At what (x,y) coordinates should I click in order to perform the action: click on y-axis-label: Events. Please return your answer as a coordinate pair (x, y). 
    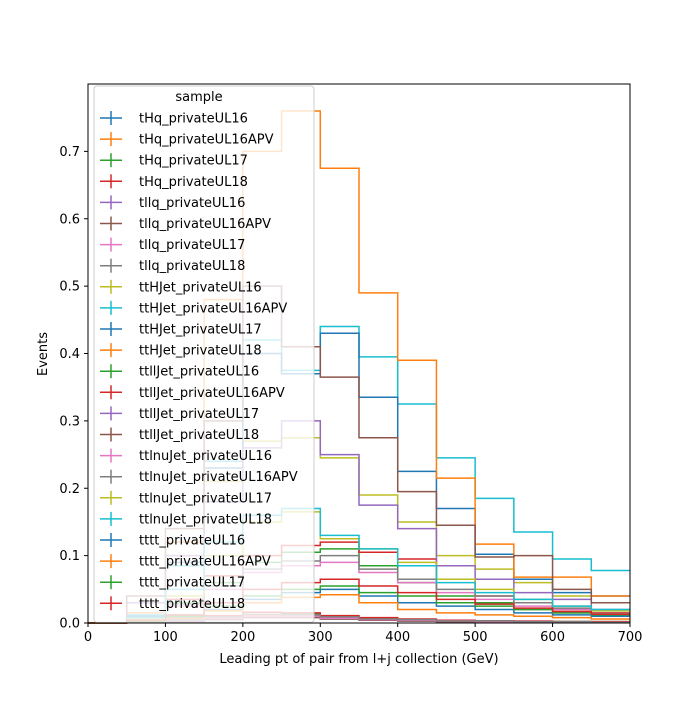
    Looking at the image, I should click on (43, 354).